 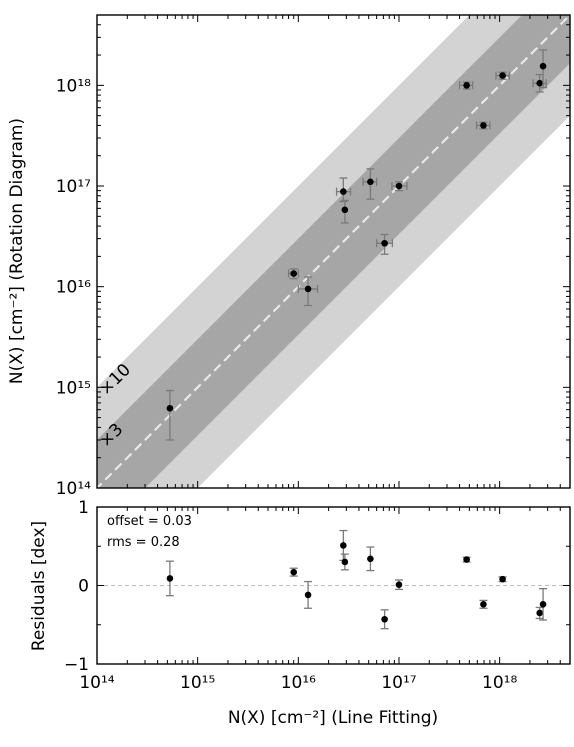 What do you see at coordinates (39, 586) in the screenshot?
I see `residual-y-axis-label: Residuals [dex]` at bounding box center [39, 586].